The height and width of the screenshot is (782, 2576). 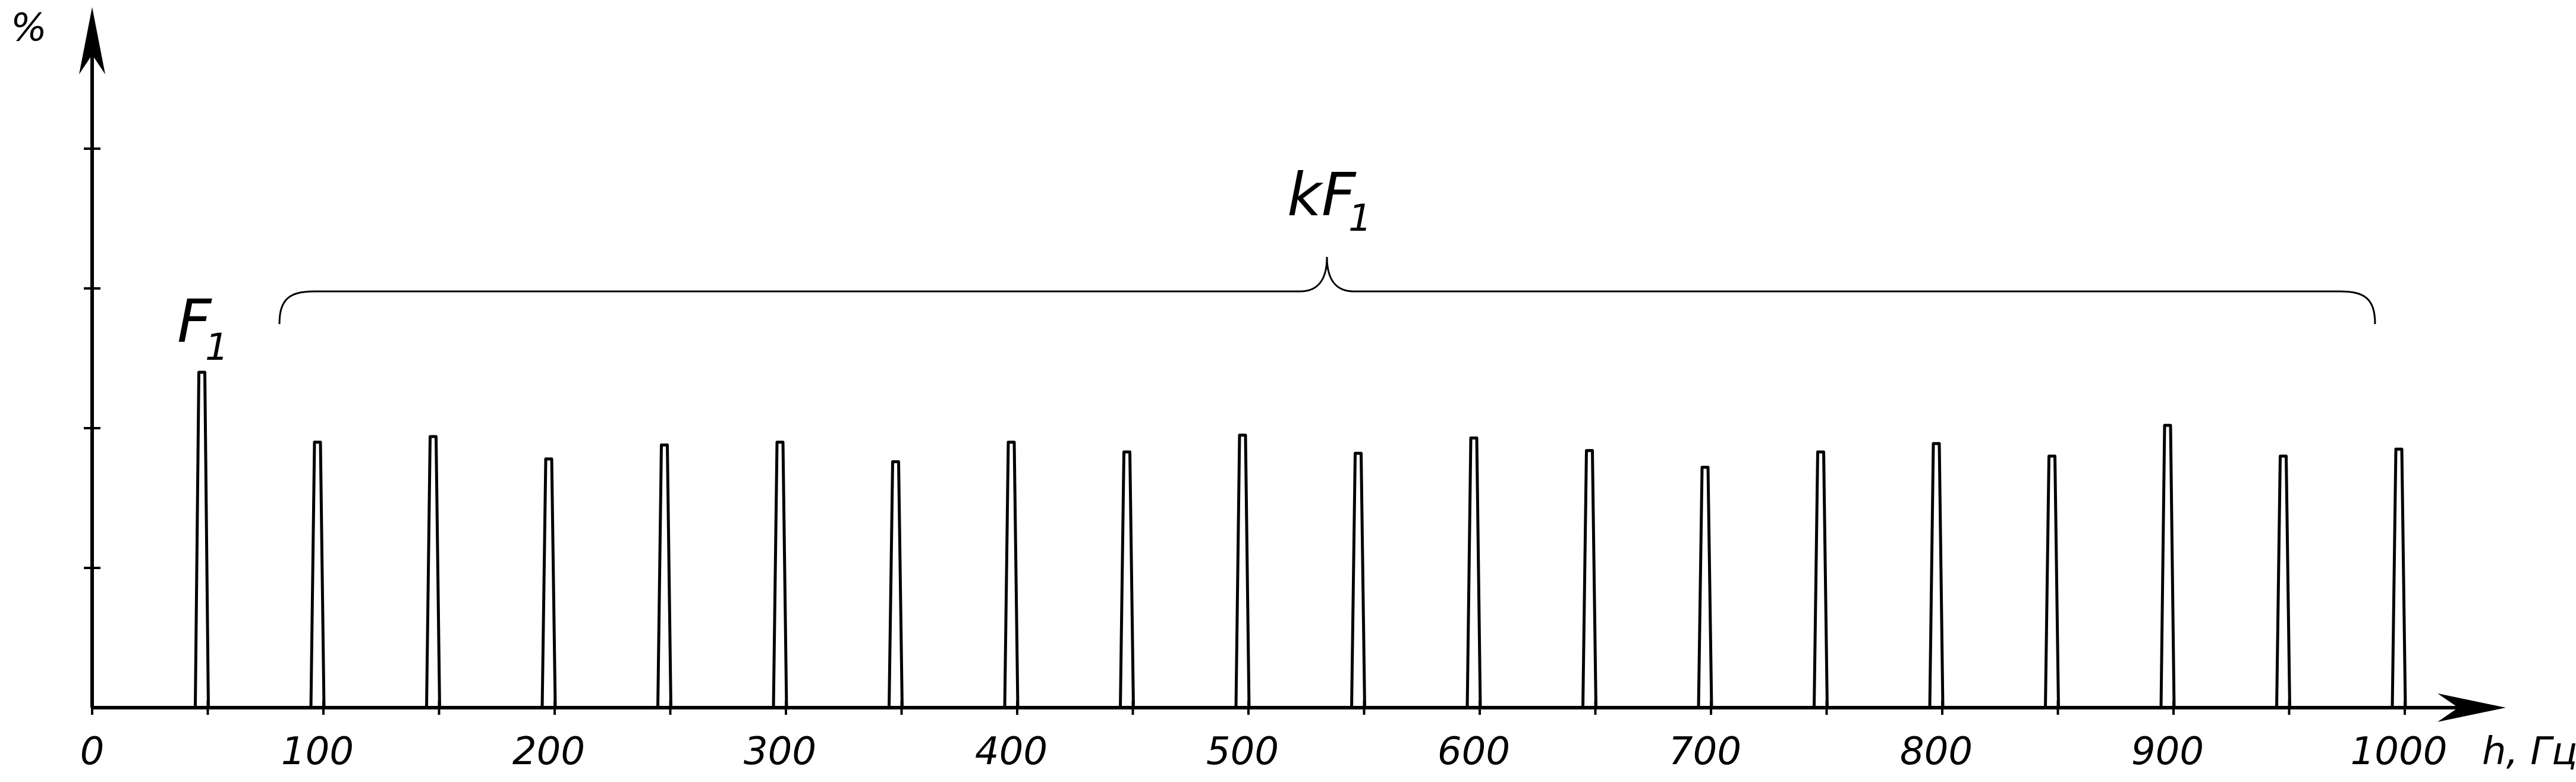 I want to click on fundamental-annotation: F 1, so click(x=202, y=328).